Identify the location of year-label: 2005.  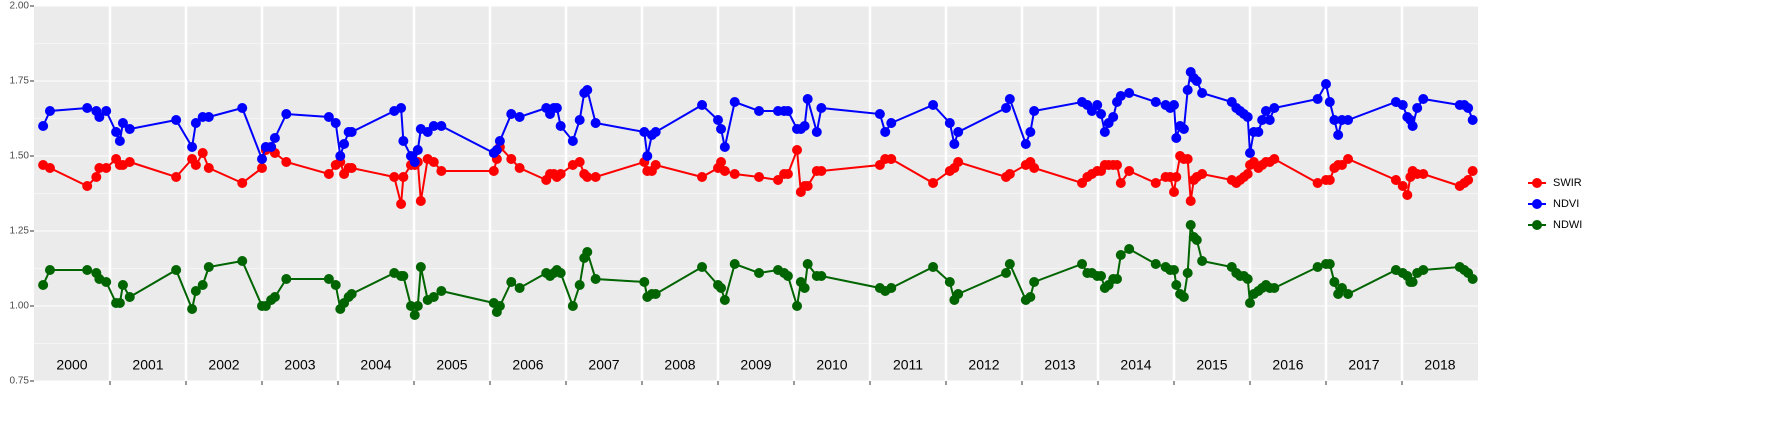
(451, 365).